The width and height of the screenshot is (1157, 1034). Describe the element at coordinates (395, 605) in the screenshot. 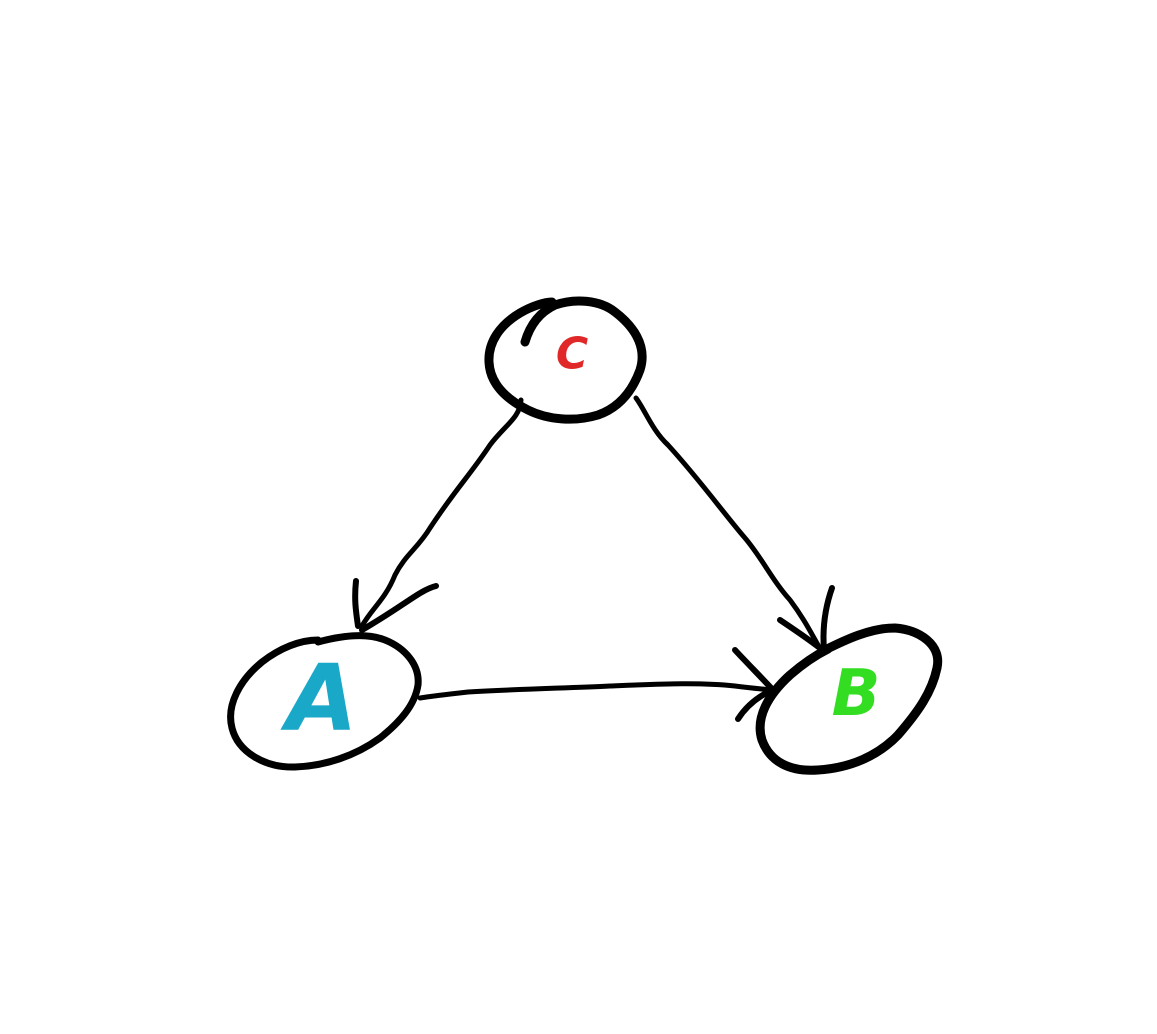

I see `edge-c-to-a-arrowhead` at that location.